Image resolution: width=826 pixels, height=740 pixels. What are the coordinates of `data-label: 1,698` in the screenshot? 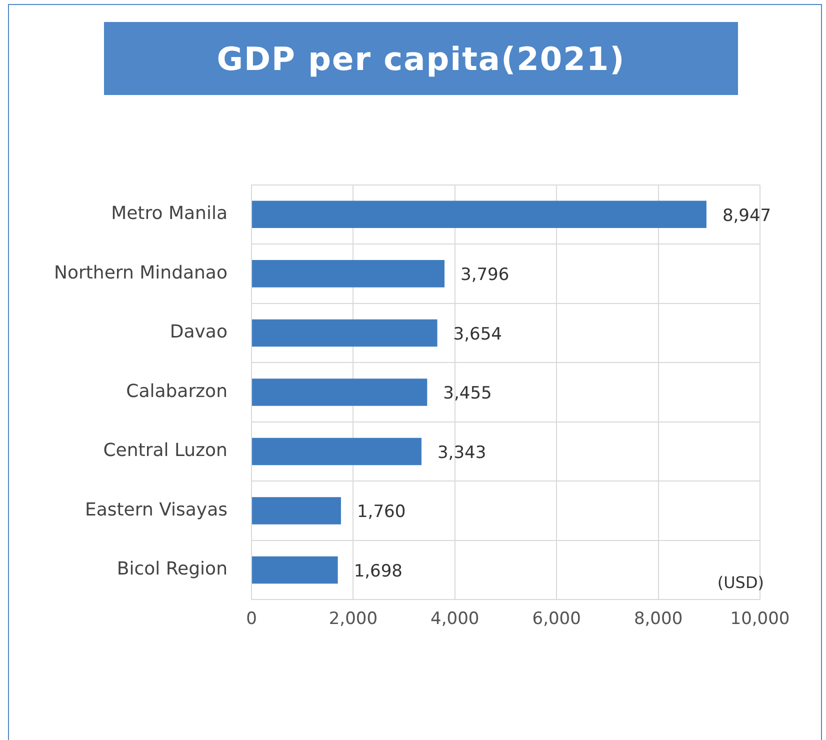 It's located at (378, 571).